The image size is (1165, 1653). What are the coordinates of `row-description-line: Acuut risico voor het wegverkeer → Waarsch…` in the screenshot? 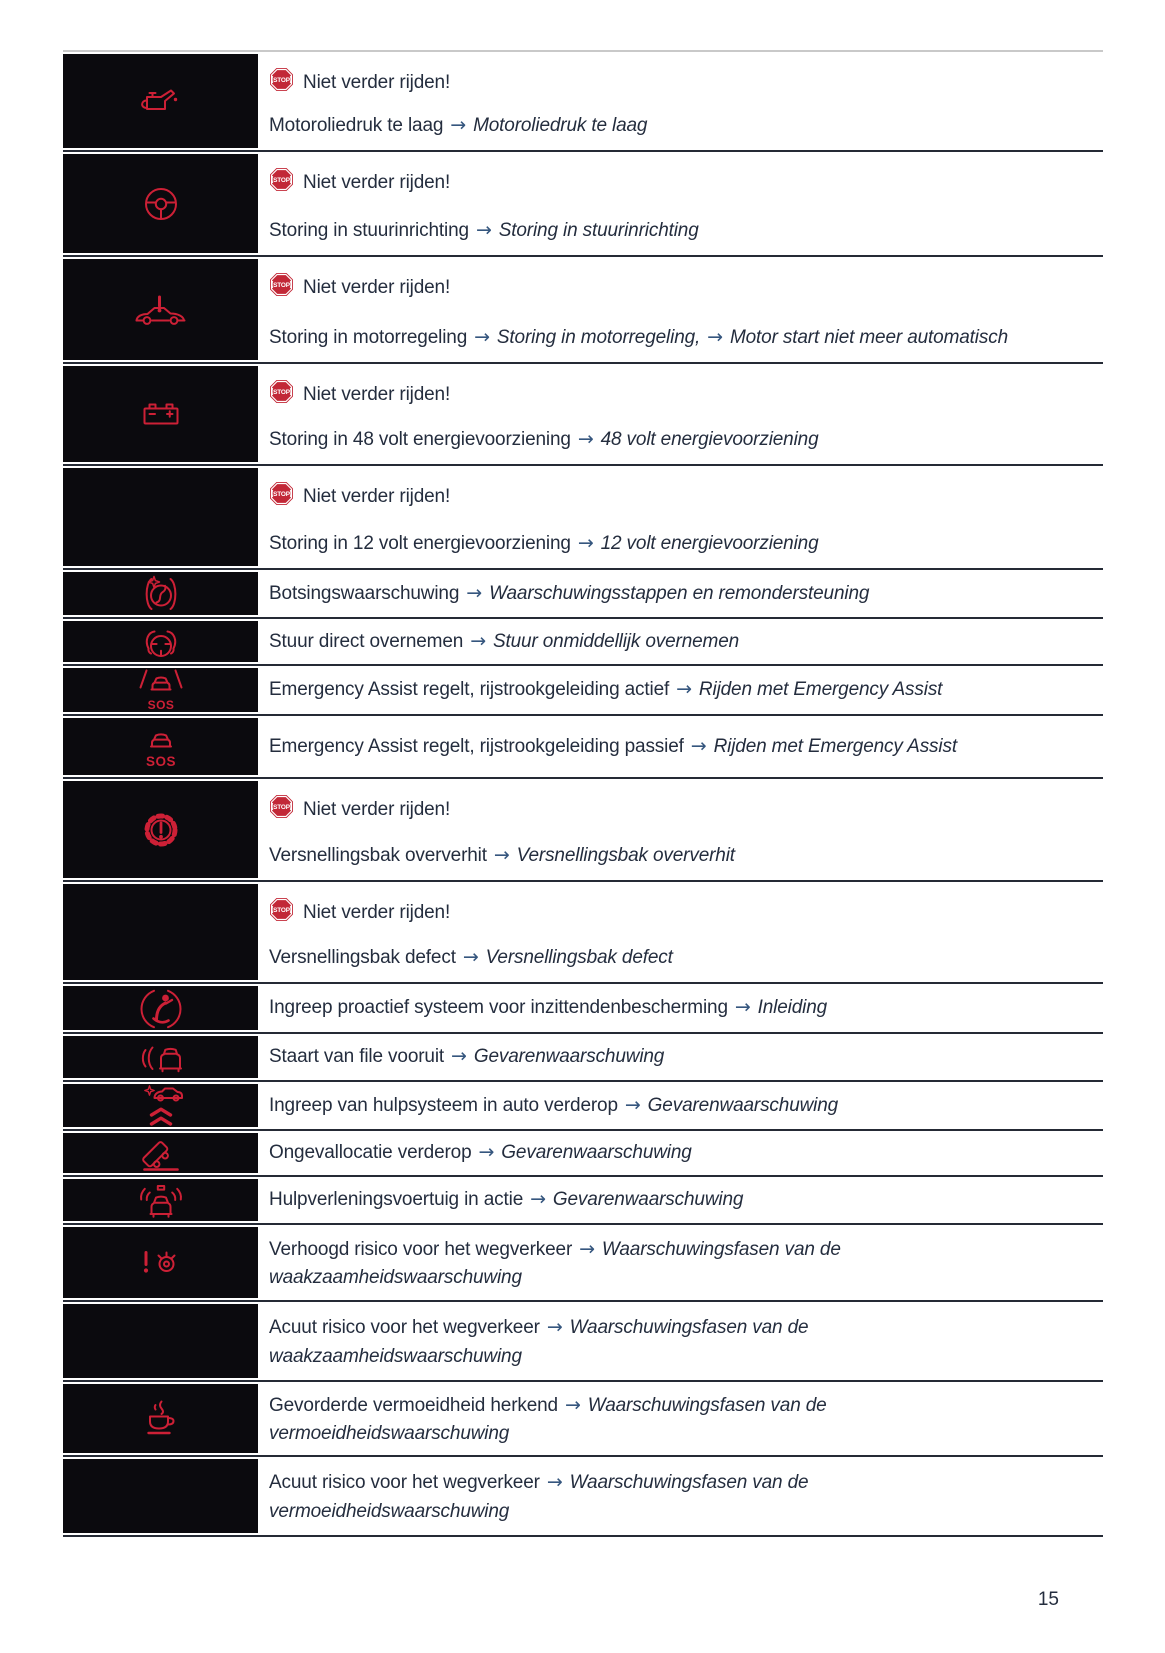 It's located at (539, 1497).